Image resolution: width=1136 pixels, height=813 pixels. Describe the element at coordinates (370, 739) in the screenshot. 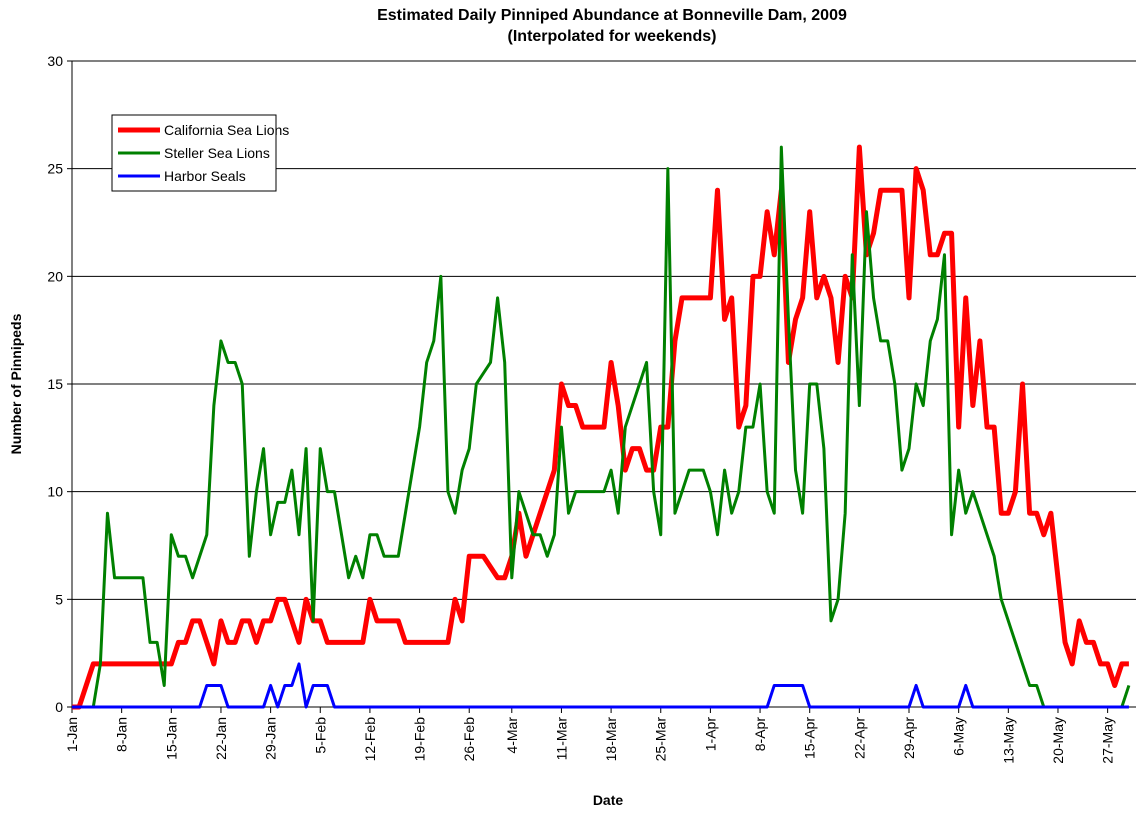

I see `x-tick-label: 12-Feb` at that location.